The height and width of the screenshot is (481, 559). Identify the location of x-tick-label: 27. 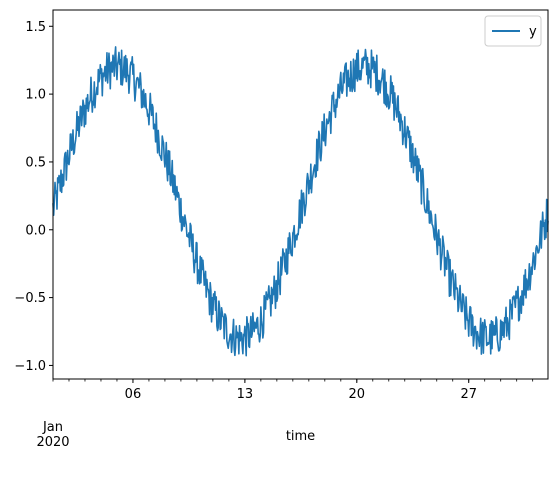
(468, 394).